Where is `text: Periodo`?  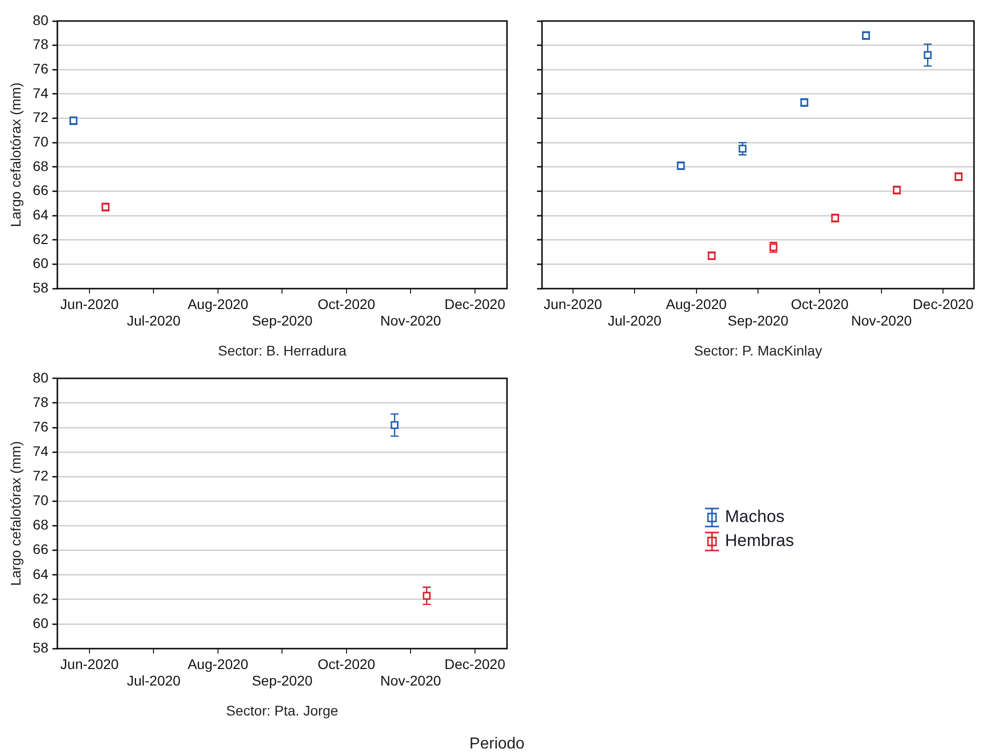 text: Periodo is located at coordinates (497, 743).